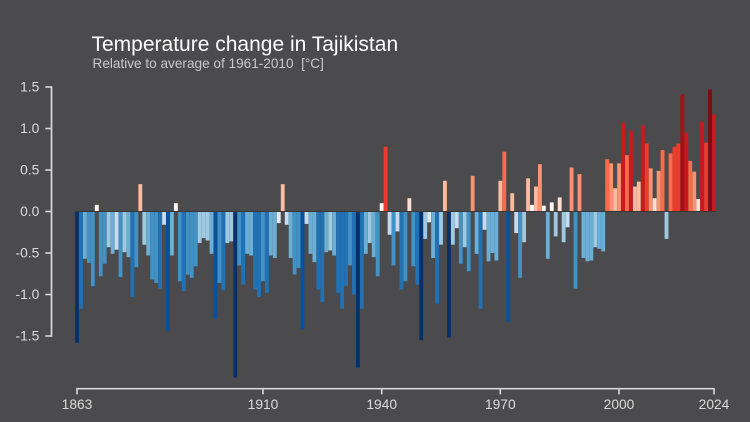 Image resolution: width=750 pixels, height=422 pixels. Describe the element at coordinates (208, 63) in the screenshot. I see `svg-text:Relative to average of 1961-20: Relative to average of 1961-2010 [°C]` at that location.